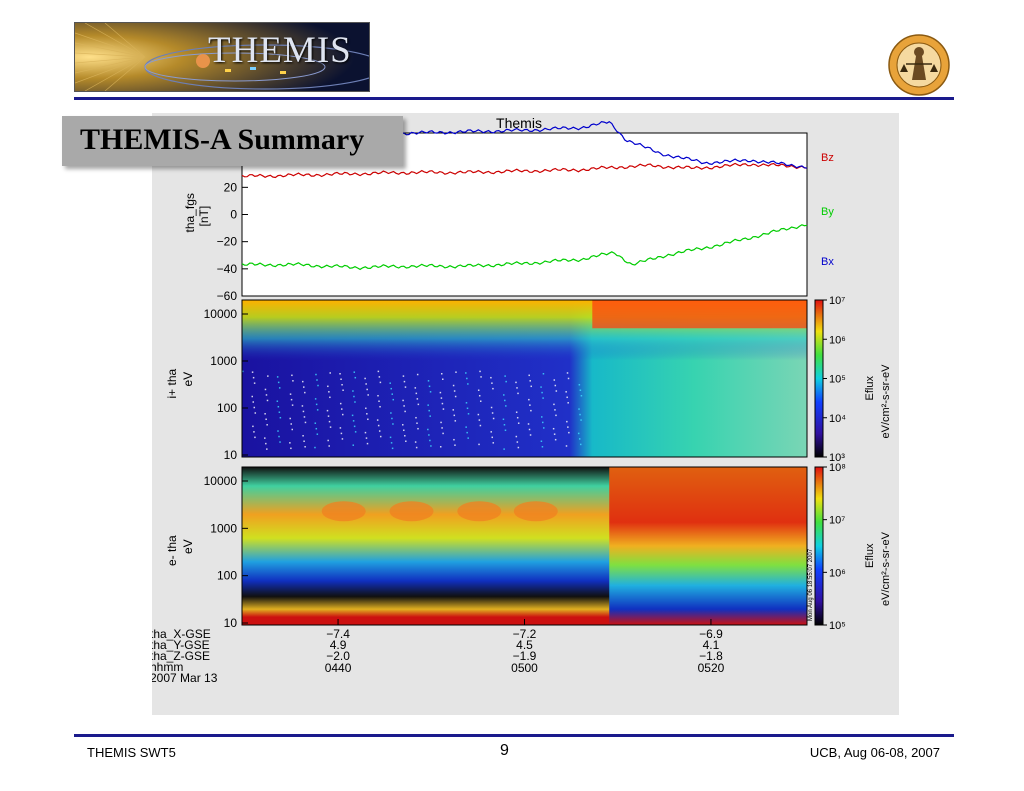  What do you see at coordinates (338, 634) in the screenshot?
I see `x-gse-label: −7.4` at bounding box center [338, 634].